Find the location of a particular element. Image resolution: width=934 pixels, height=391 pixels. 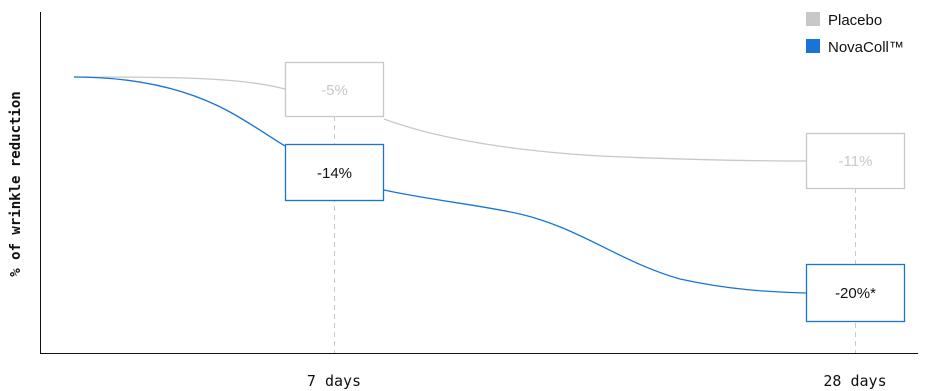

legend-label-placebo: Placebo is located at coordinates (855, 20).